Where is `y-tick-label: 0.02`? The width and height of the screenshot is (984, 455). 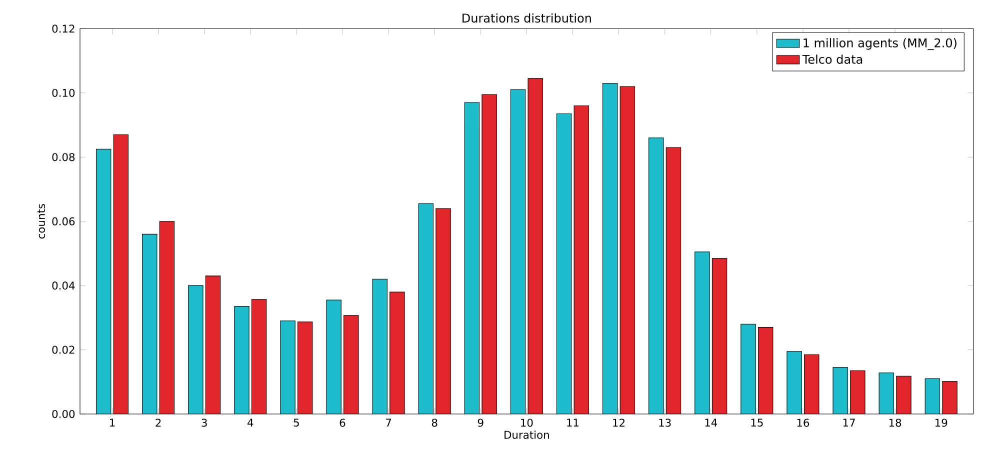
y-tick-label: 0.02 is located at coordinates (63, 350).